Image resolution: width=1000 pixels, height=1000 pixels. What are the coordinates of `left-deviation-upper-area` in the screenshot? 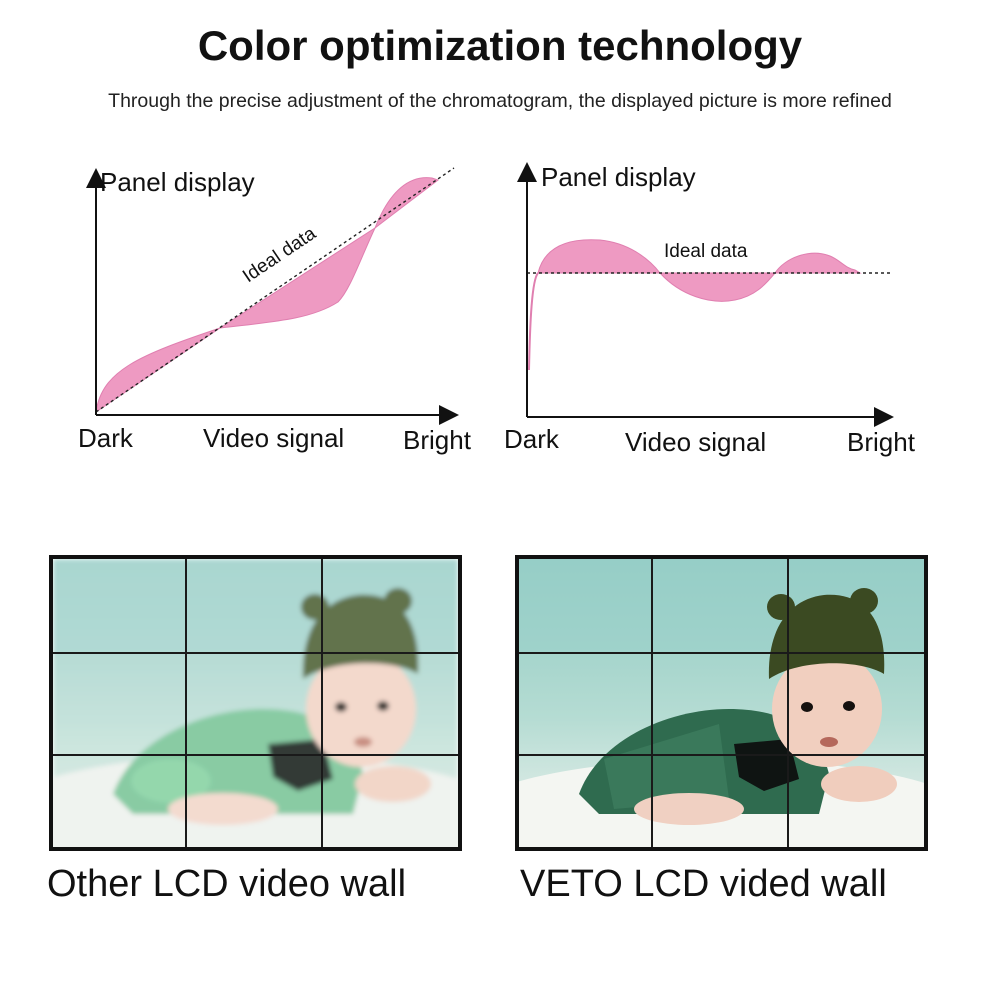 It's located at (406, 203).